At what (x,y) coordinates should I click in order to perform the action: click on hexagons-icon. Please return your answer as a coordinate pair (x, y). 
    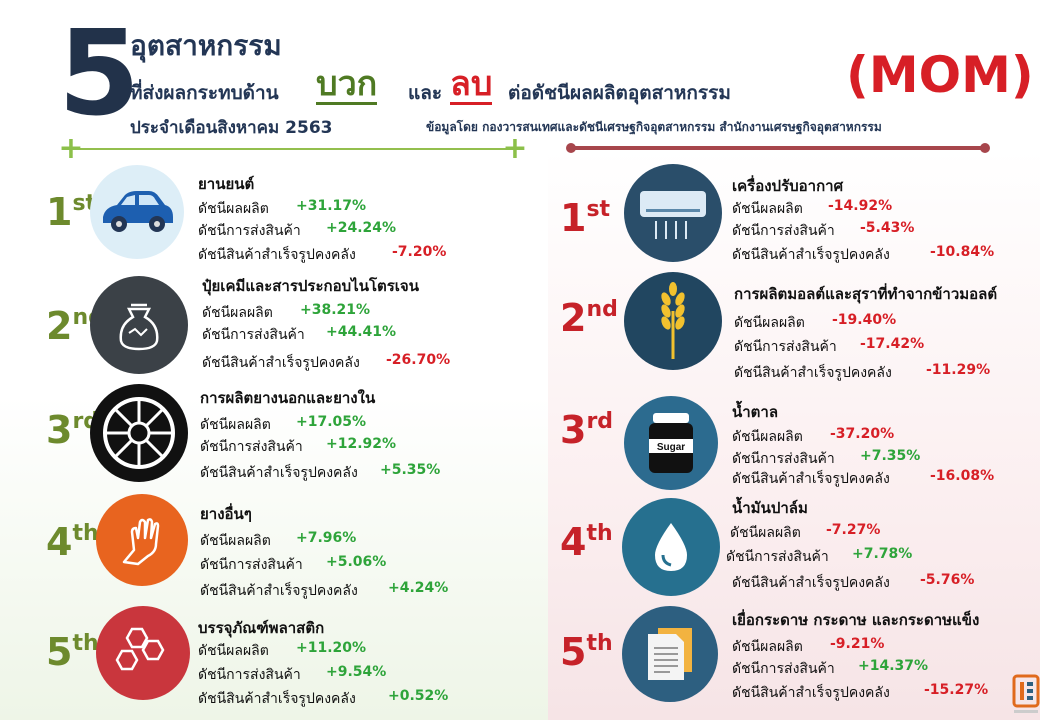
    Looking at the image, I should click on (143, 653).